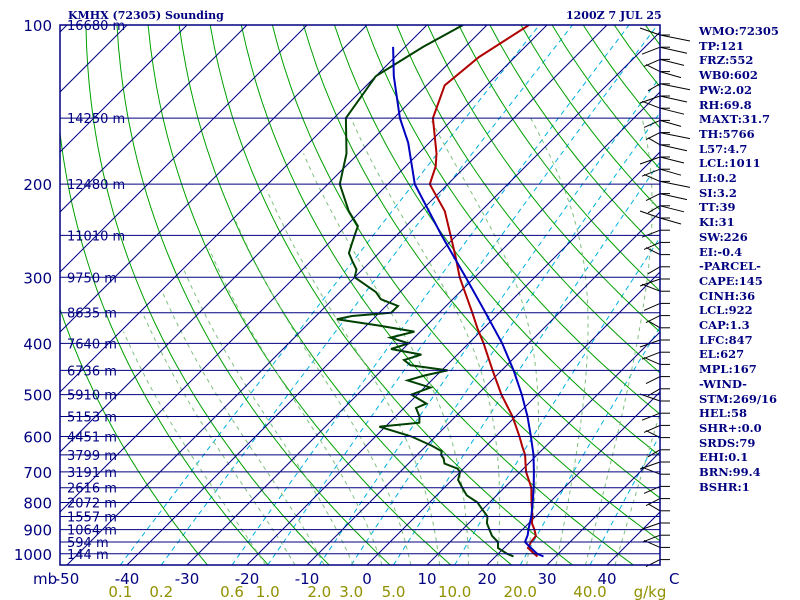 Image resolution: width=800 pixels, height=600 pixels. I want to click on pressure-tick-label: 500, so click(37, 396).